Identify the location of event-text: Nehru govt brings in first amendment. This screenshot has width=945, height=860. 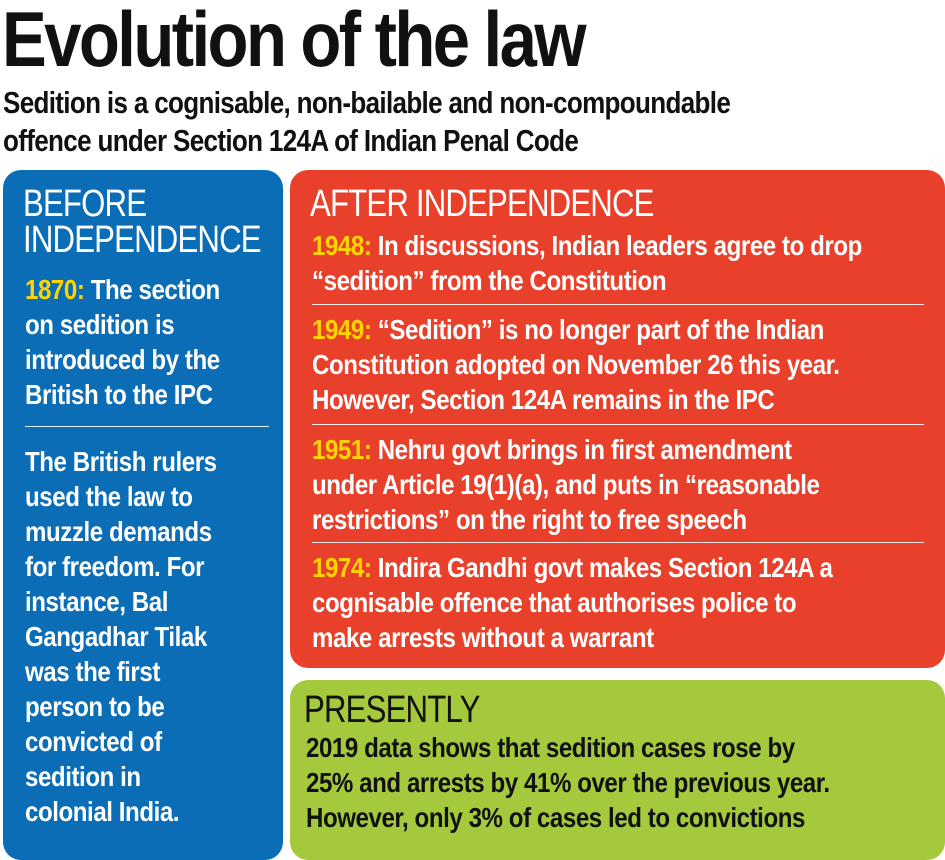
(581, 449).